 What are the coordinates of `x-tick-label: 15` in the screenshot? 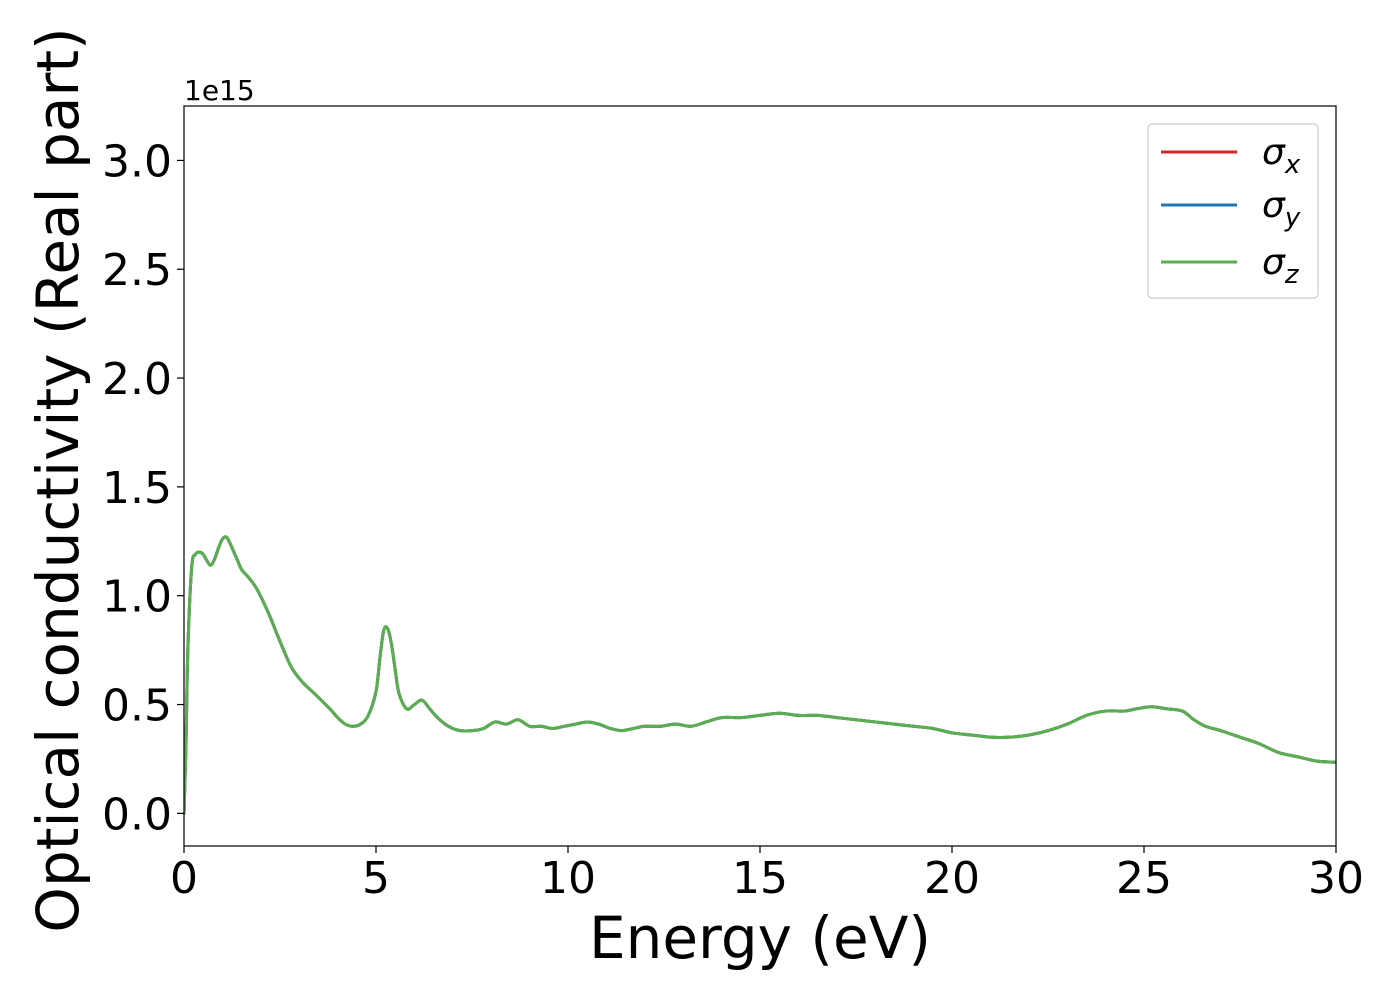 It's located at (760, 878).